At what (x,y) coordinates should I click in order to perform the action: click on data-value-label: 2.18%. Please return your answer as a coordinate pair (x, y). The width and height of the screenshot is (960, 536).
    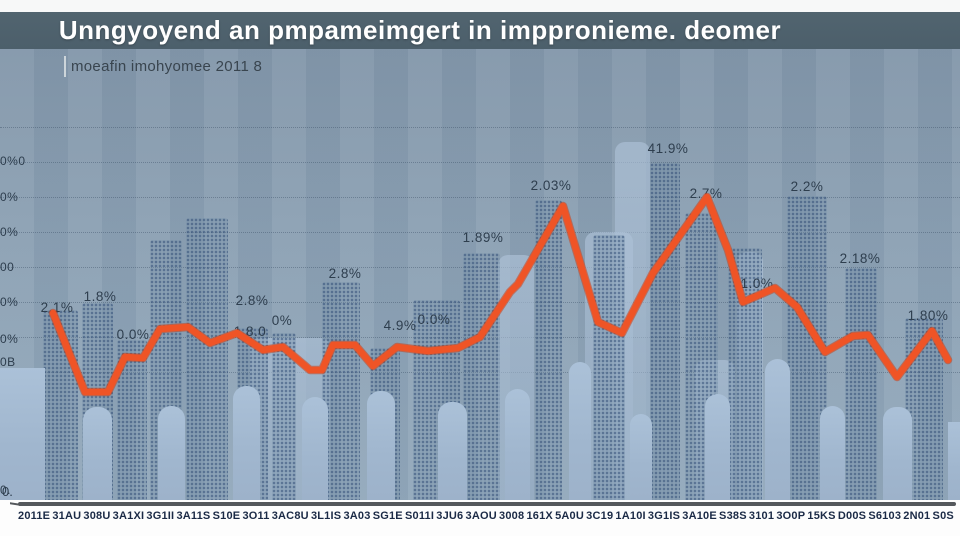
    Looking at the image, I should click on (860, 258).